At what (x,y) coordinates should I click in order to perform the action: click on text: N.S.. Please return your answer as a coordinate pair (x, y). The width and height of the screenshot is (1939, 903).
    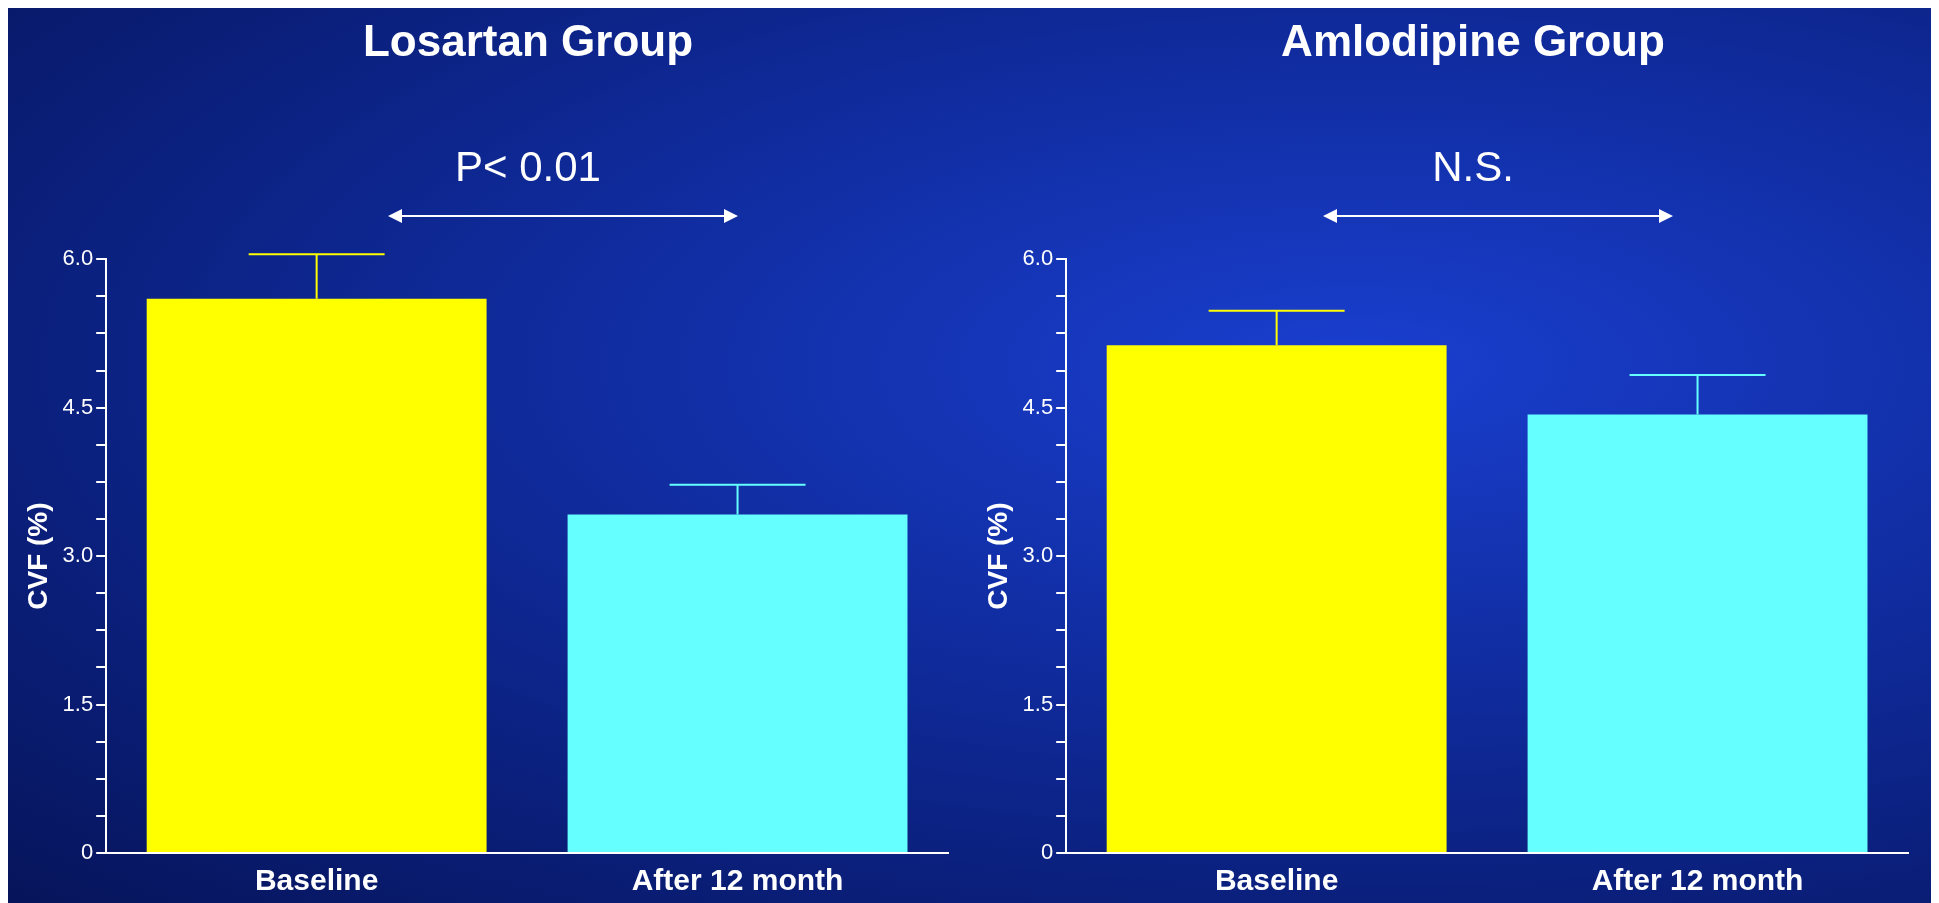
    Looking at the image, I should click on (1473, 167).